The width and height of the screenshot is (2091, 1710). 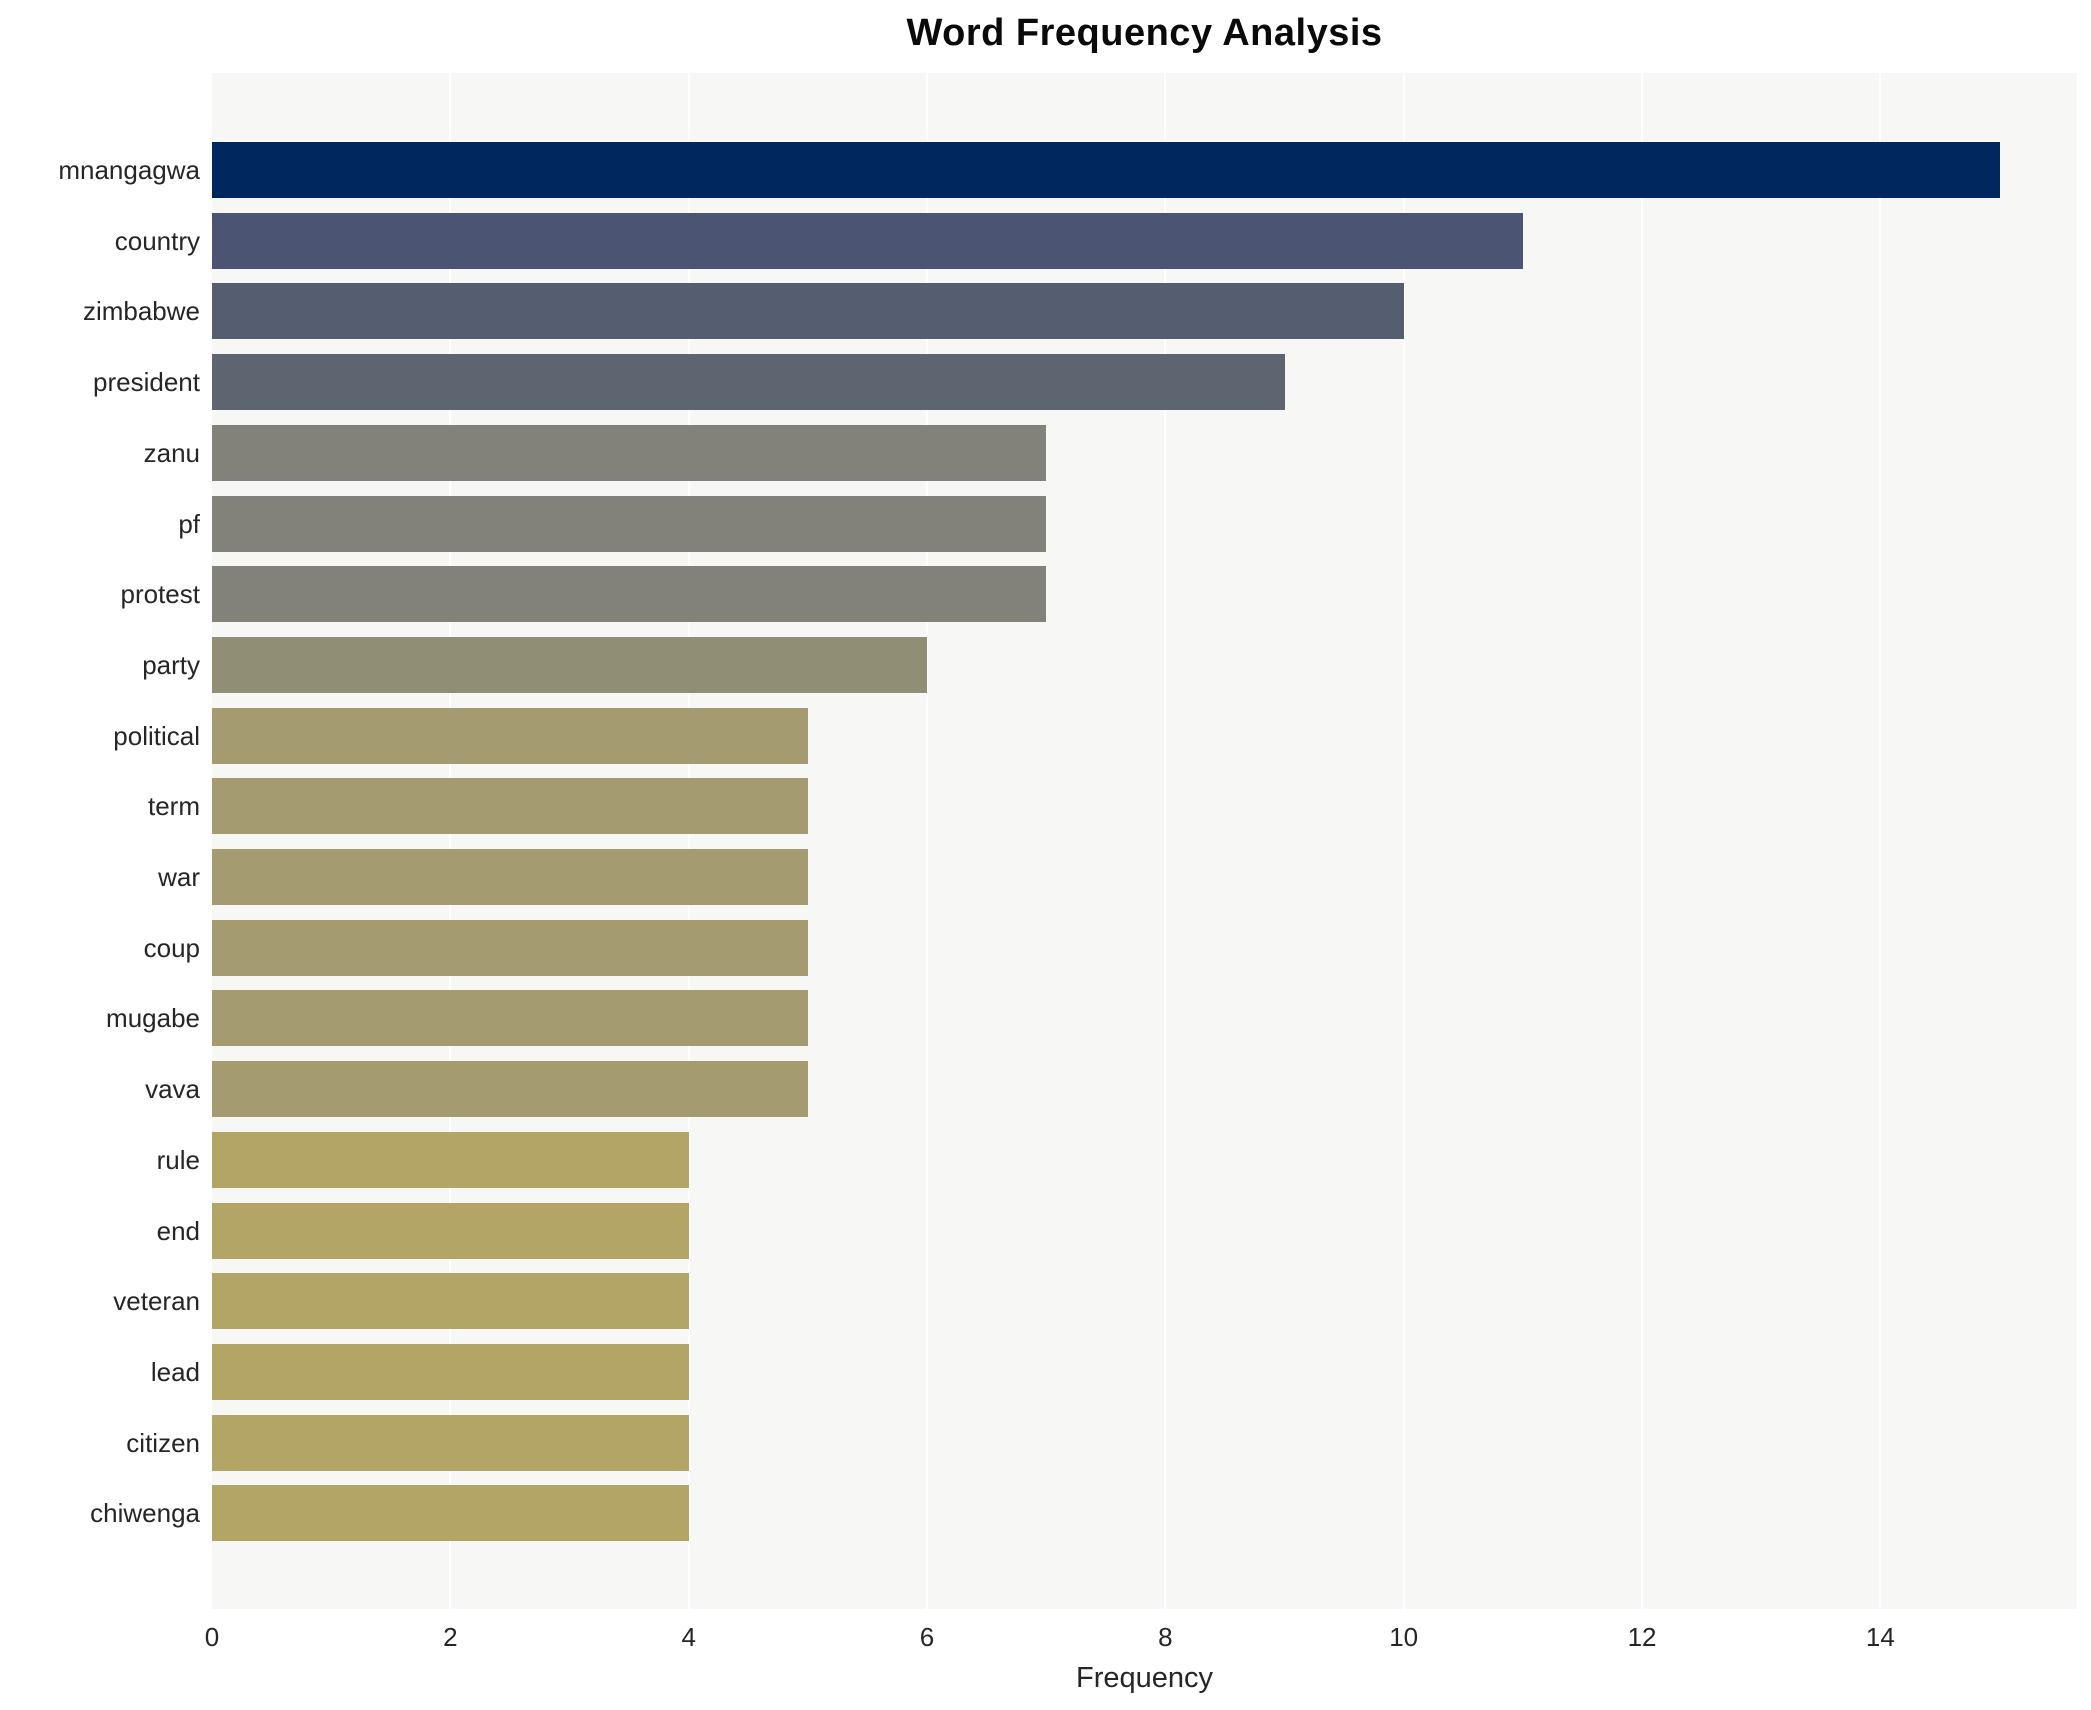 What do you see at coordinates (157, 240) in the screenshot?
I see `y-tick-label-country: country` at bounding box center [157, 240].